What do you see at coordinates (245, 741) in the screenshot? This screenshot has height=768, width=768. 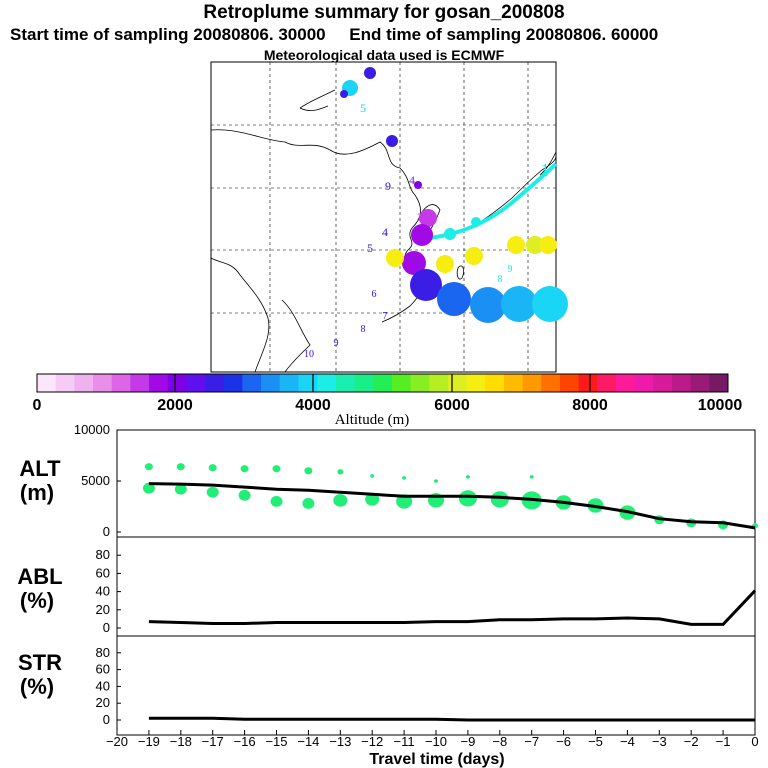 I see `x-tick-label: −16` at bounding box center [245, 741].